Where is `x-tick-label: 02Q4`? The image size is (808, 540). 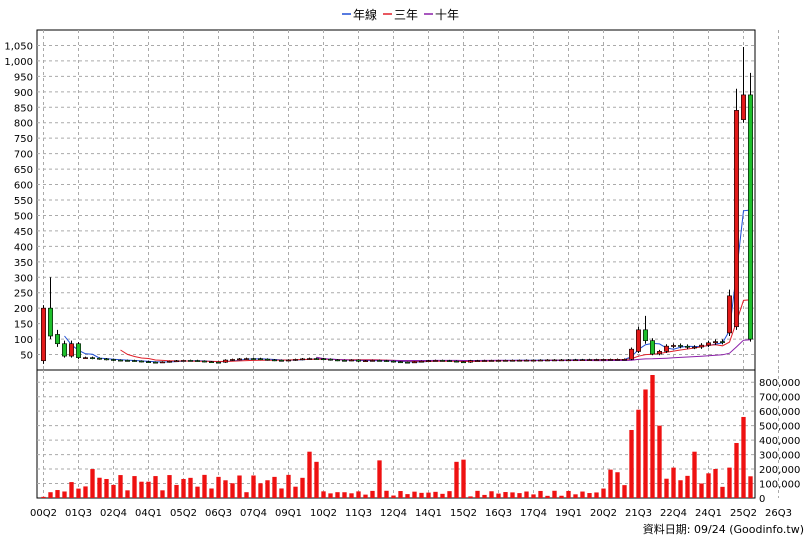 x-tick-label: 02Q4 is located at coordinates (113, 513).